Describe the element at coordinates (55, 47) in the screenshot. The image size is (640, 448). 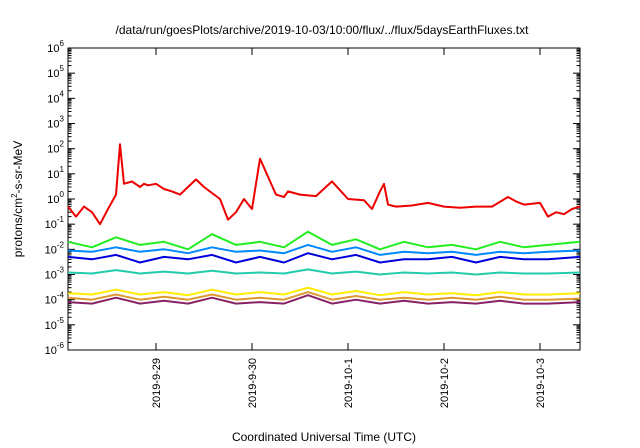
I see `y-tick-label: 10⁶` at that location.